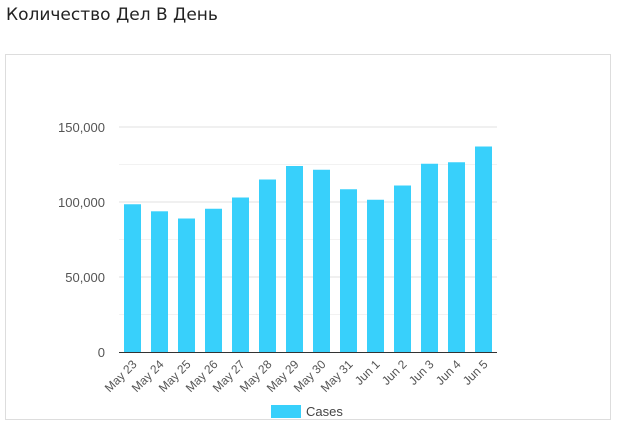 The image size is (620, 428). What do you see at coordinates (475, 372) in the screenshot?
I see `x-tick-label-13: Jun 5` at bounding box center [475, 372].